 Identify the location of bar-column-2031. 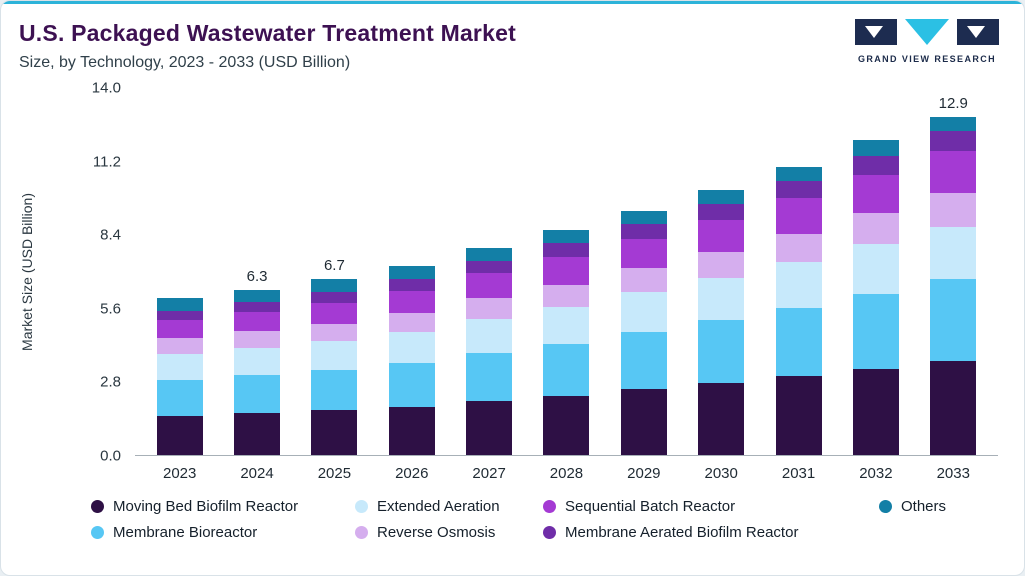
(798, 271).